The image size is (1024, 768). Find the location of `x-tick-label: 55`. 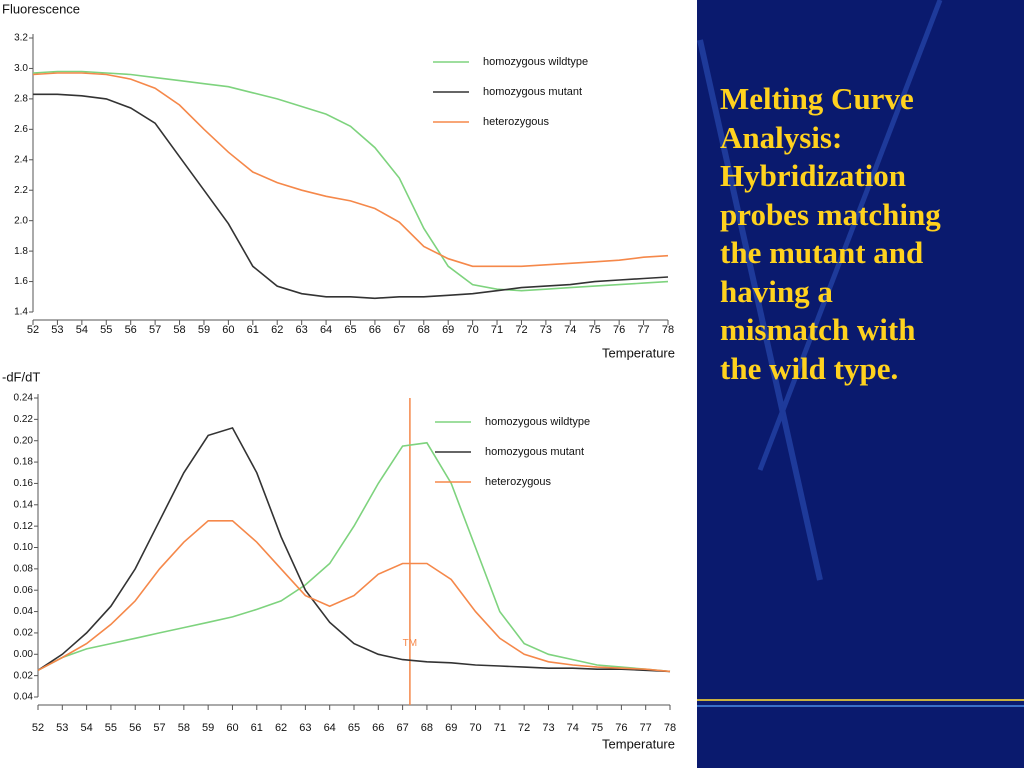

x-tick-label: 55 is located at coordinates (106, 330).